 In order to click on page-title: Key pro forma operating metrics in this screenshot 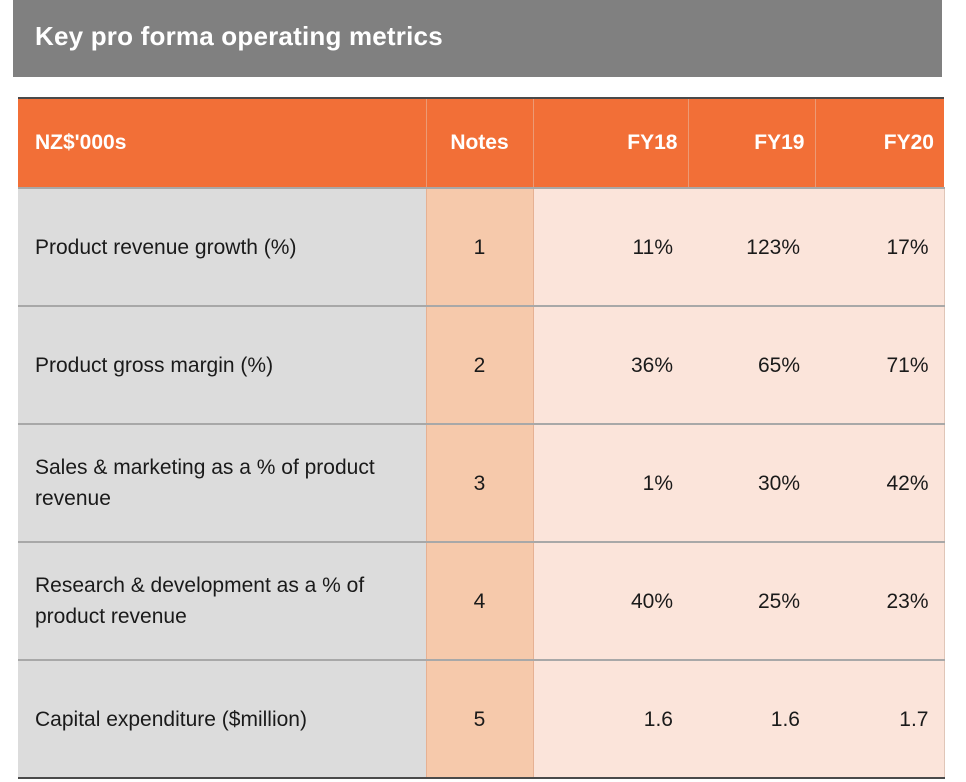, I will do `click(239, 36)`.